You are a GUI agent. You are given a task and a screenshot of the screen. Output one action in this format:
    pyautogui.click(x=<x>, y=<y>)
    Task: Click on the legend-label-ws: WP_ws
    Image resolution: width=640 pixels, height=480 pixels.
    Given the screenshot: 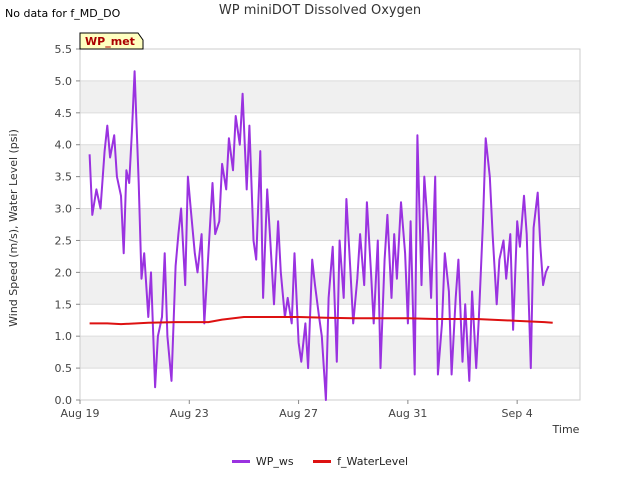 What is the action you would take?
    pyautogui.click(x=274, y=461)
    